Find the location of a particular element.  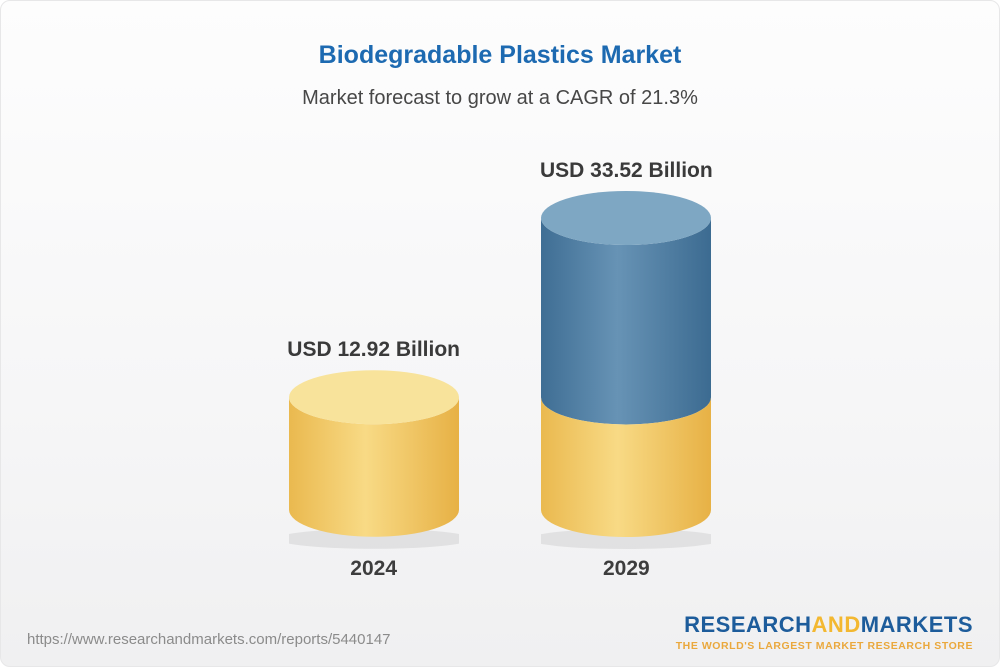

cylinder-2029 is located at coordinates (626, 371).